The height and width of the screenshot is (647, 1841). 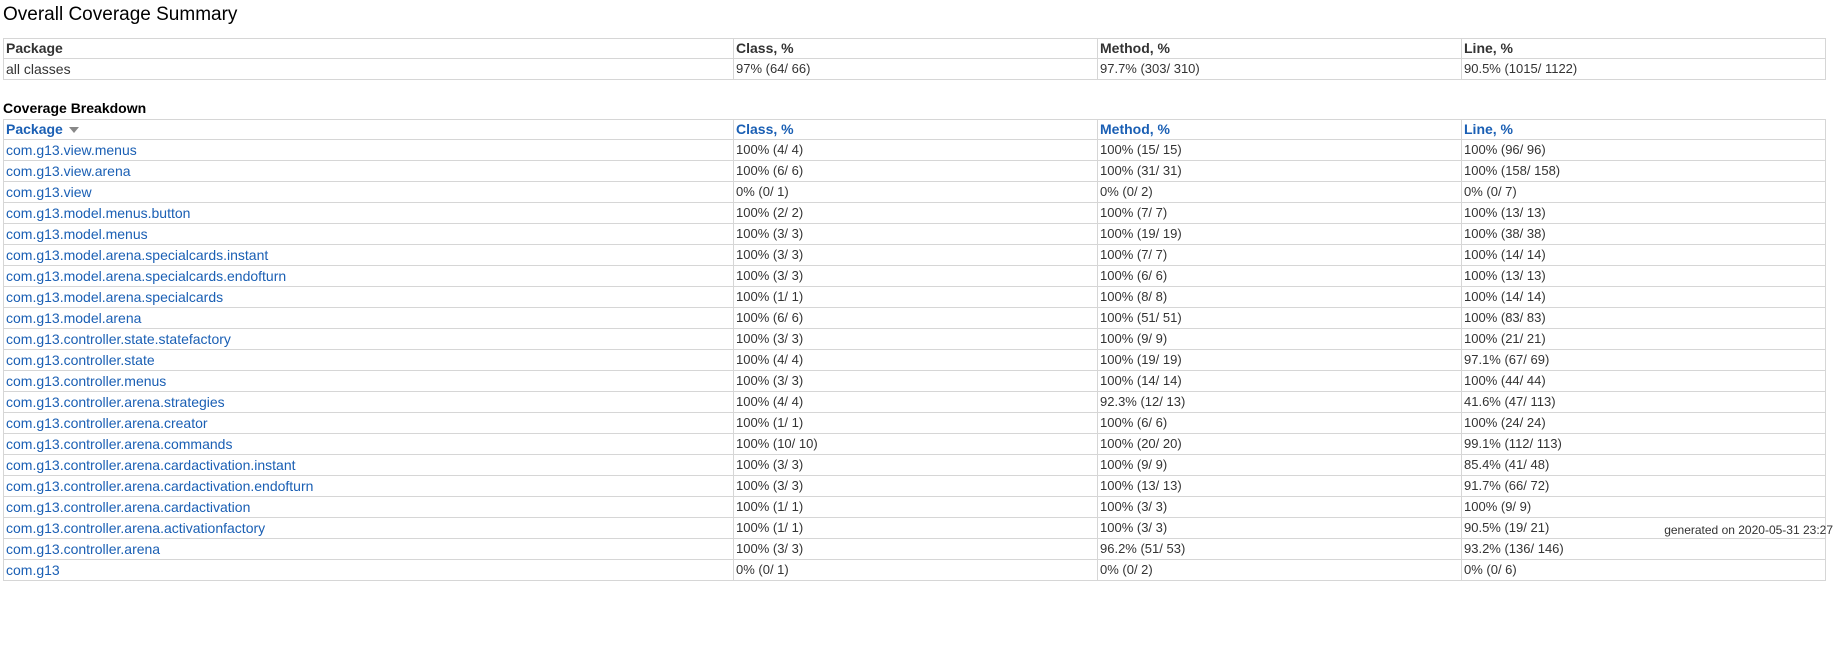 What do you see at coordinates (1643, 318) in the screenshot?
I see `line-coverage-cell: 100% (83/ 83)` at bounding box center [1643, 318].